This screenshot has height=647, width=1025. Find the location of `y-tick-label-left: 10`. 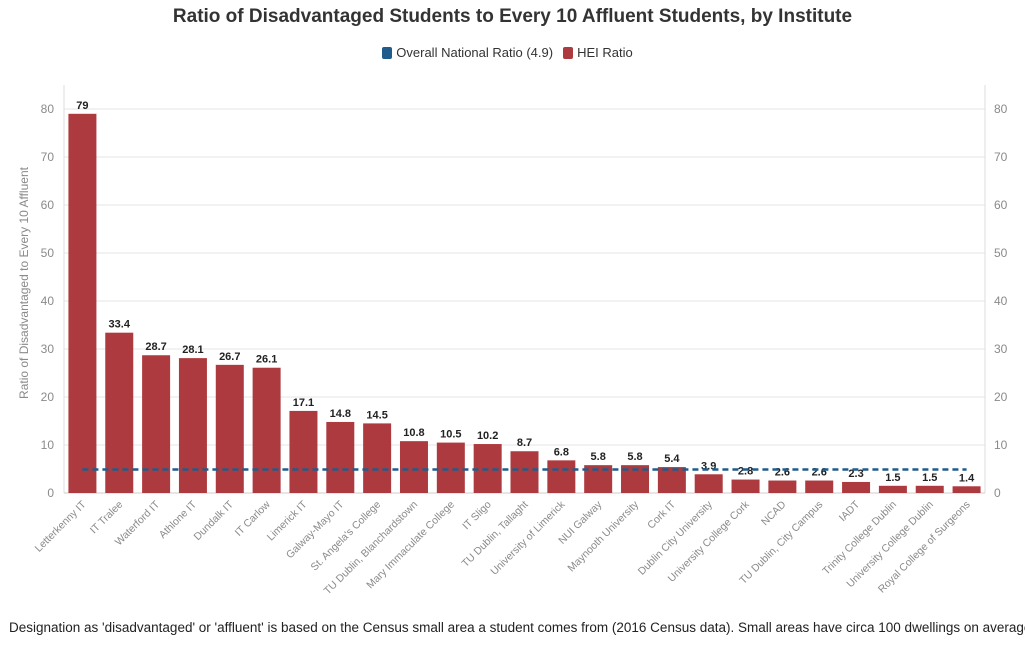

y-tick-label-left: 10 is located at coordinates (48, 445).